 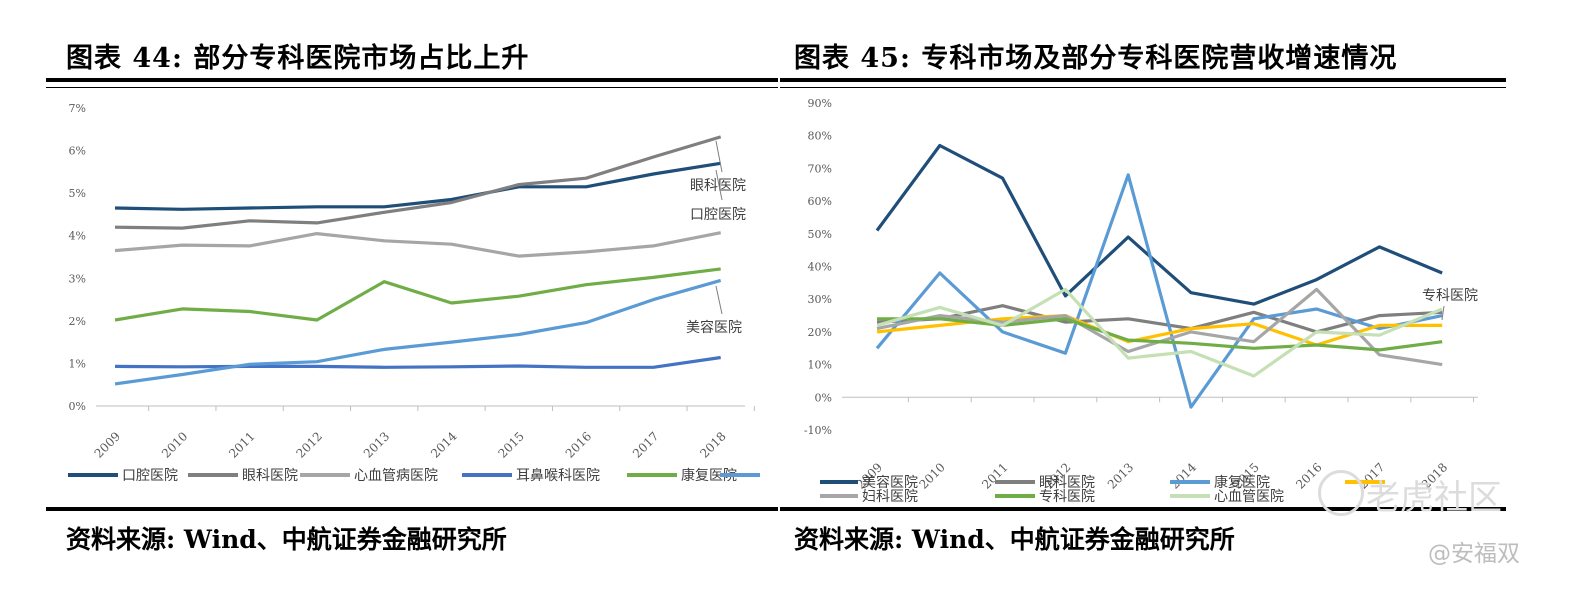 I want to click on left-y-tick-label: 0%, so click(x=77, y=406).